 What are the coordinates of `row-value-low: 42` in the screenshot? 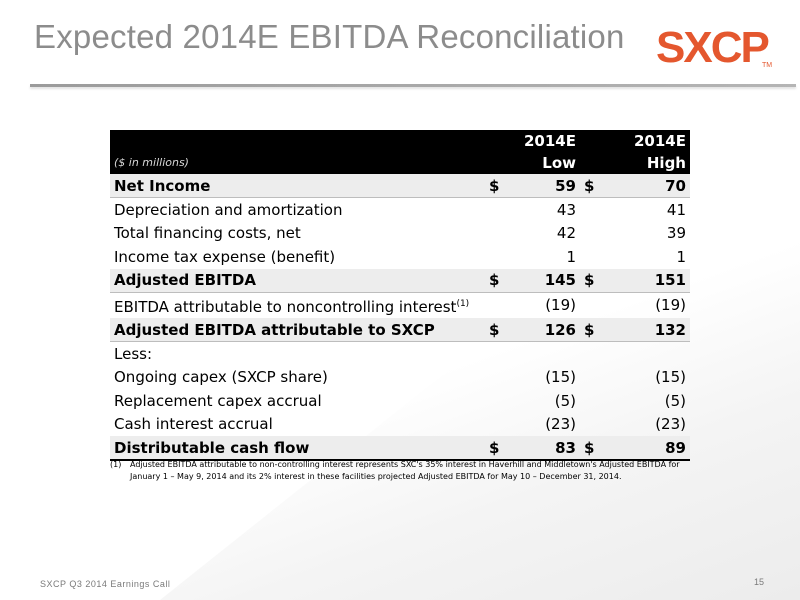 It's located at (542, 233).